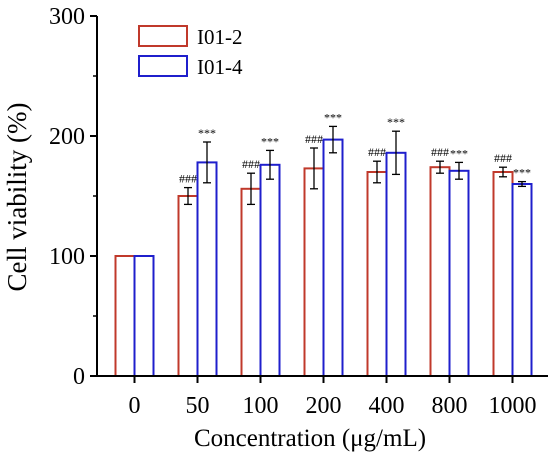  Describe the element at coordinates (190, 52) in the screenshot. I see `legend: I01-2 I01-4` at that location.